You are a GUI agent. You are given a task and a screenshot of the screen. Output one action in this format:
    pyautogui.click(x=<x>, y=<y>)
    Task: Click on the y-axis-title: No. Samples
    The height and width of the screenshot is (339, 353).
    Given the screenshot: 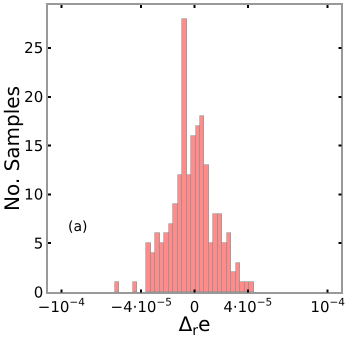 What is the action you would take?
    pyautogui.click(x=12, y=148)
    